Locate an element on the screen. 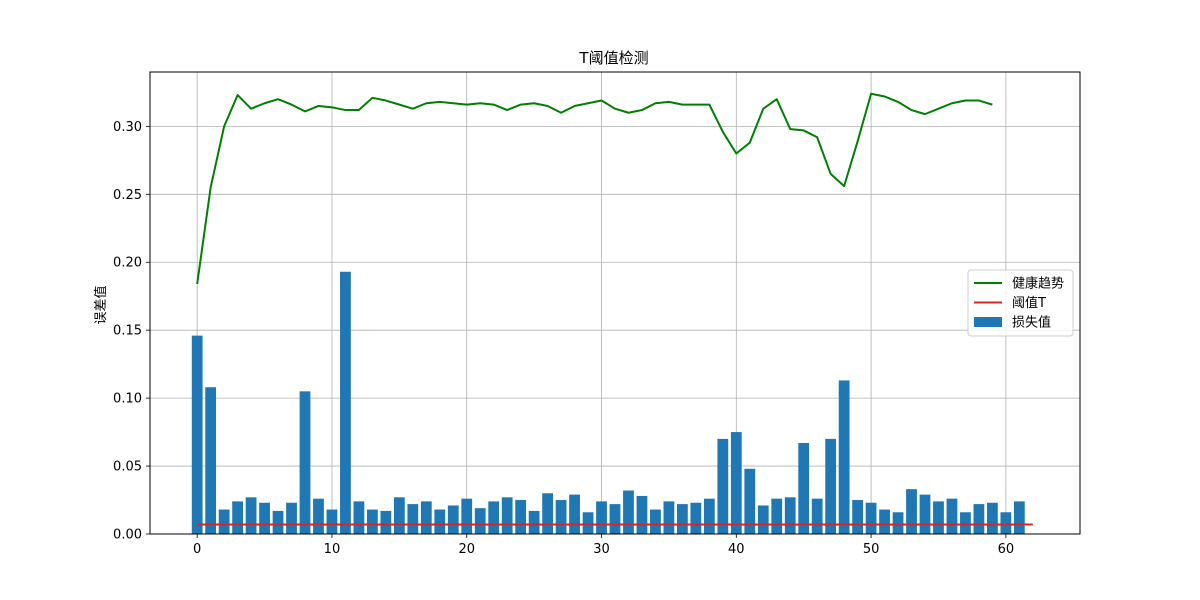 Image resolution: width=1200 pixels, height=600 pixels. x-tick-label: 40 is located at coordinates (736, 549).